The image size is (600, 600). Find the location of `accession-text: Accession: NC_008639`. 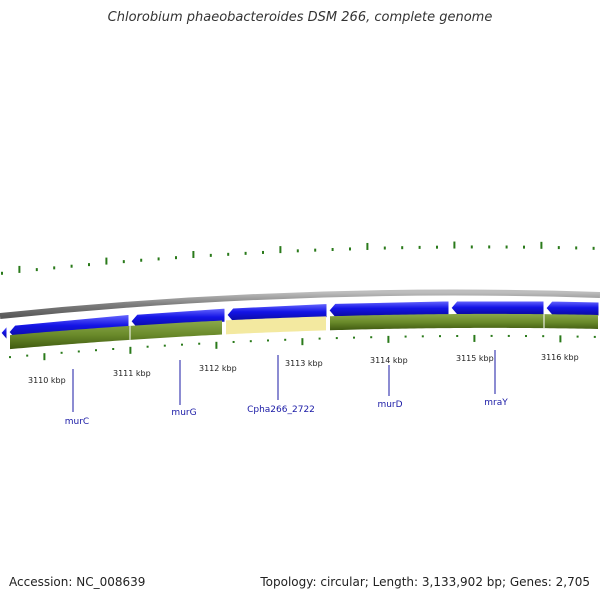

accession-text: Accession: NC_008639 is located at coordinates (77, 582).